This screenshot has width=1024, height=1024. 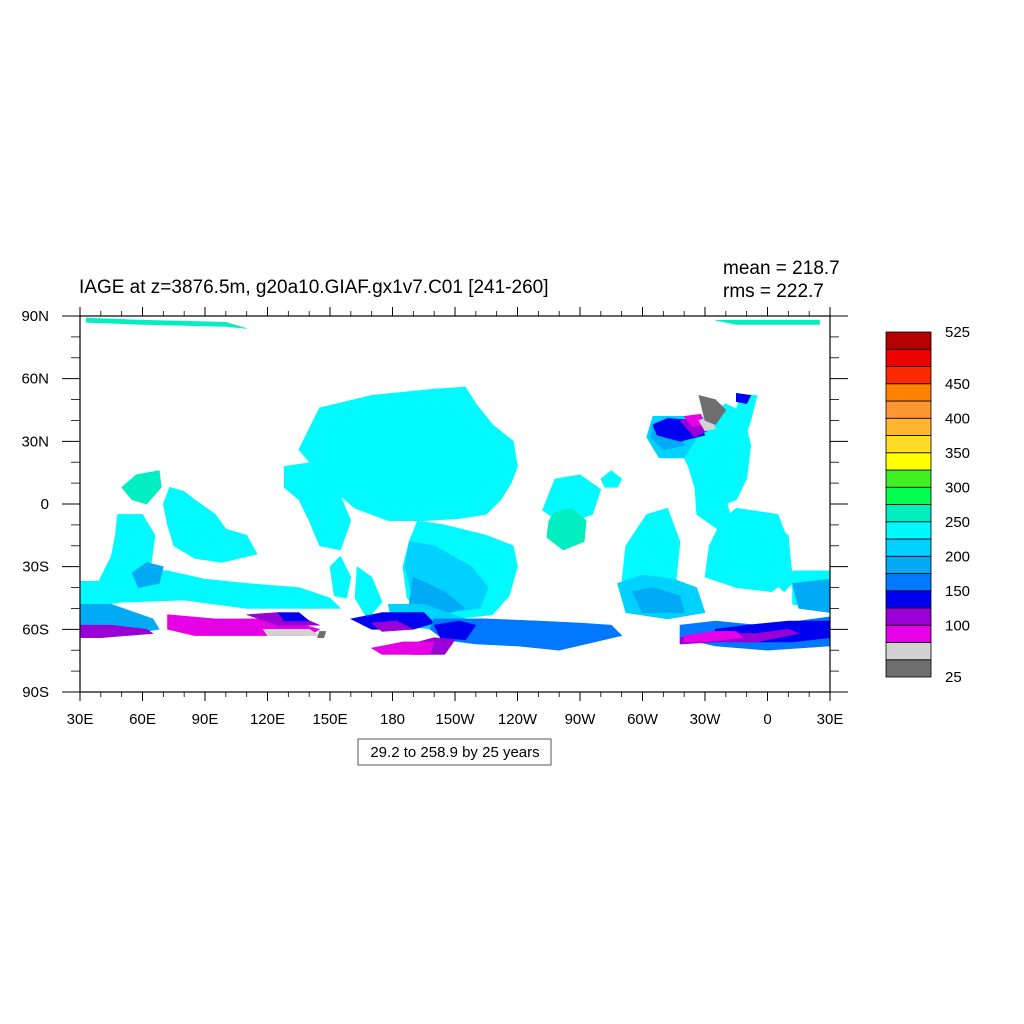 What do you see at coordinates (392, 626) in the screenshot?
I see `region-ross-purple` at bounding box center [392, 626].